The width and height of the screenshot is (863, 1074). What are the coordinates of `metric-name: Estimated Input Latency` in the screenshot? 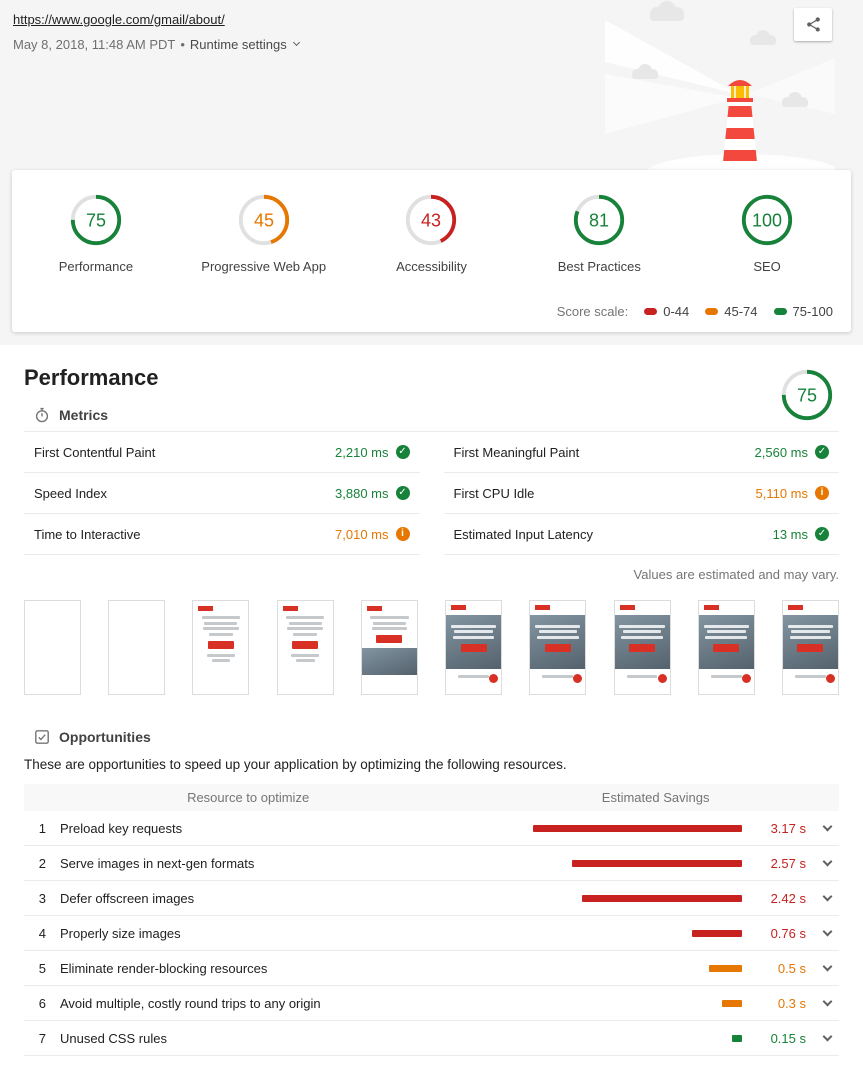 It's located at (523, 534).